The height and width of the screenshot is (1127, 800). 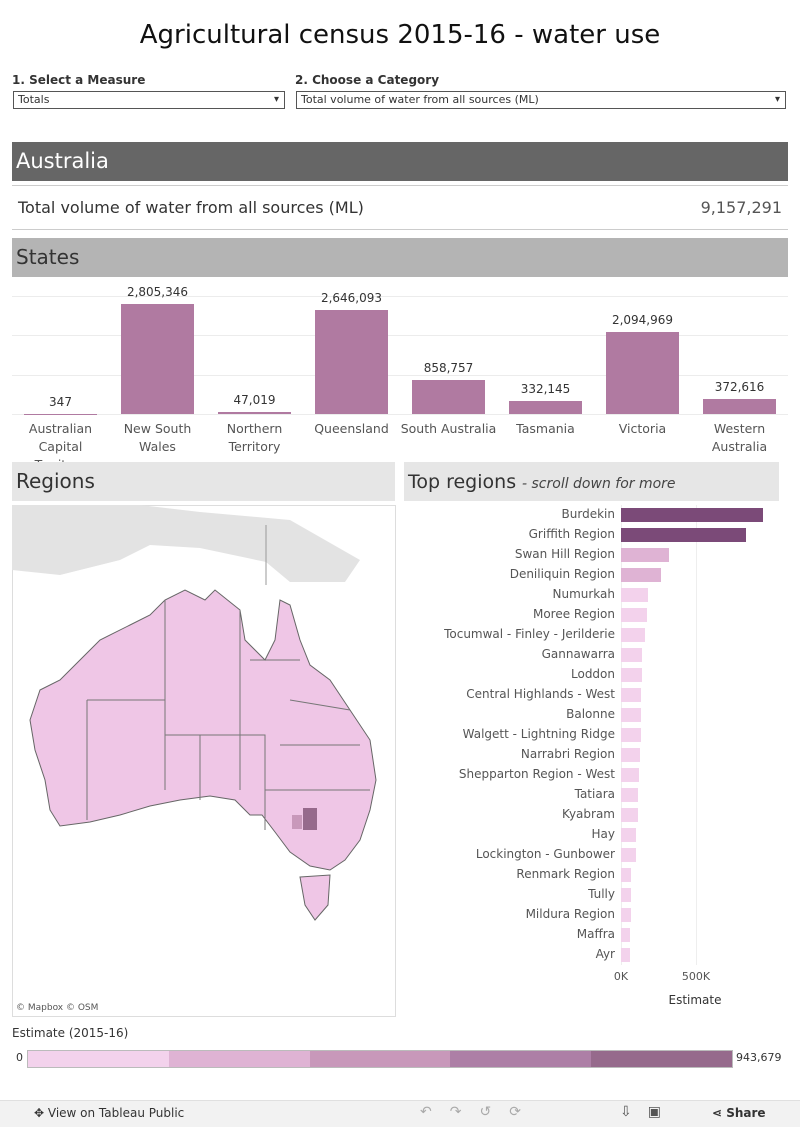 What do you see at coordinates (621, 976) in the screenshot?
I see `x-tick-label: 0K` at bounding box center [621, 976].